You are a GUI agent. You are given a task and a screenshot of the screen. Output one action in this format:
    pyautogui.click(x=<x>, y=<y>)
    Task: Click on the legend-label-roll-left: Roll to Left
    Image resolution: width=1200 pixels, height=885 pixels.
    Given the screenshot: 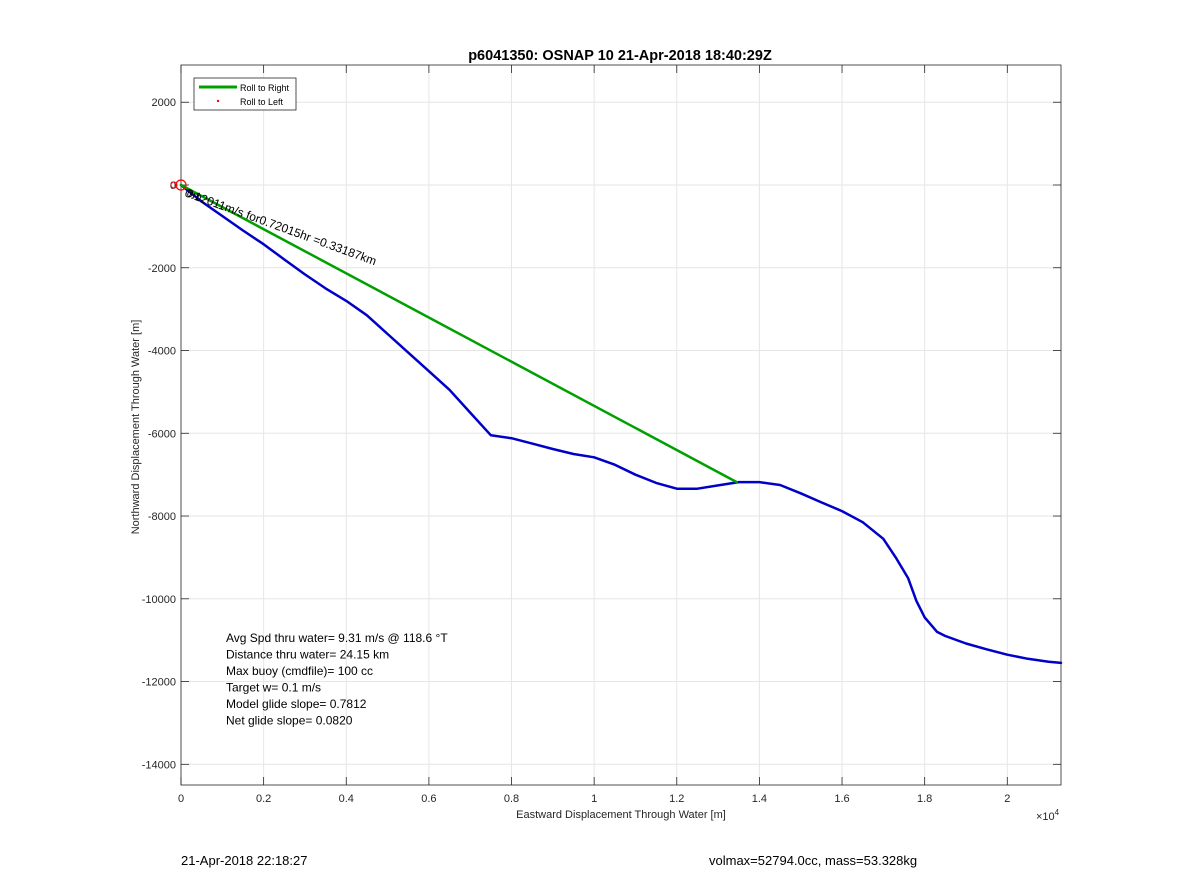 What is the action you would take?
    pyautogui.click(x=262, y=102)
    